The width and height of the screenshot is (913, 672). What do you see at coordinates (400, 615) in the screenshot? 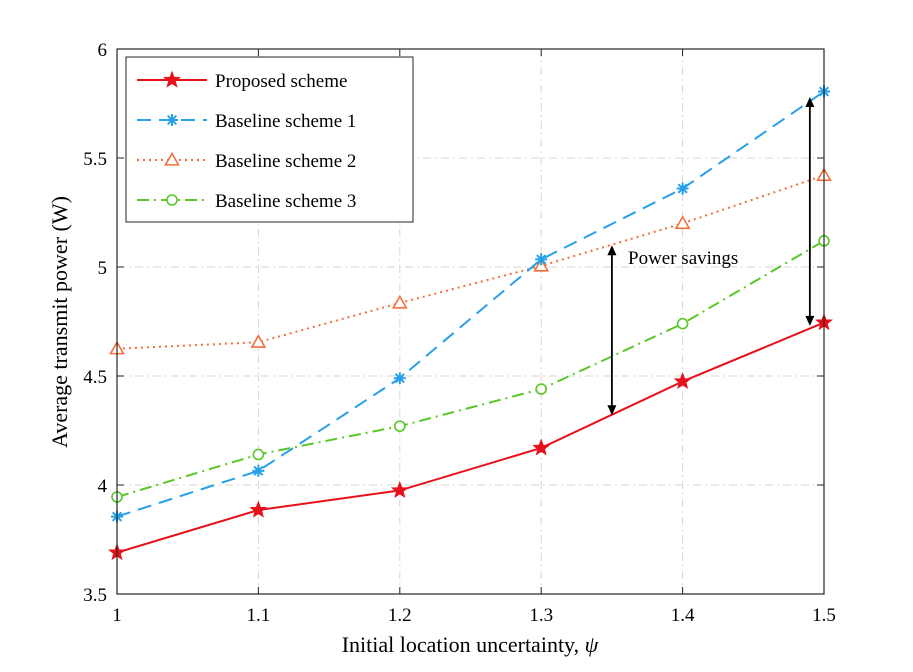
I see `x-tick-label: 1.2` at bounding box center [400, 615].